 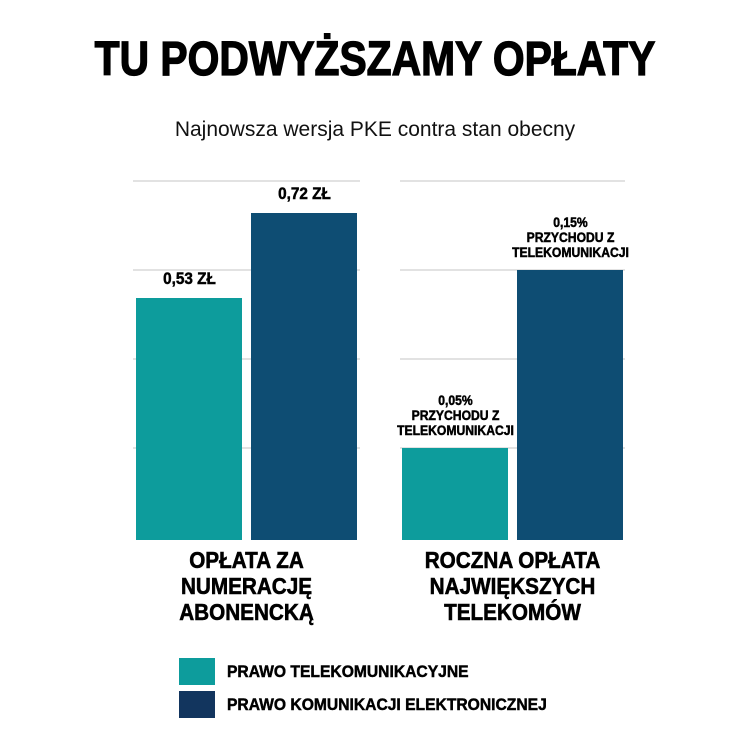 I want to click on bar-pke-roczna: 0,15% PRZYCHODU Z TELEKOMUNIKACJI, so click(x=570, y=360).